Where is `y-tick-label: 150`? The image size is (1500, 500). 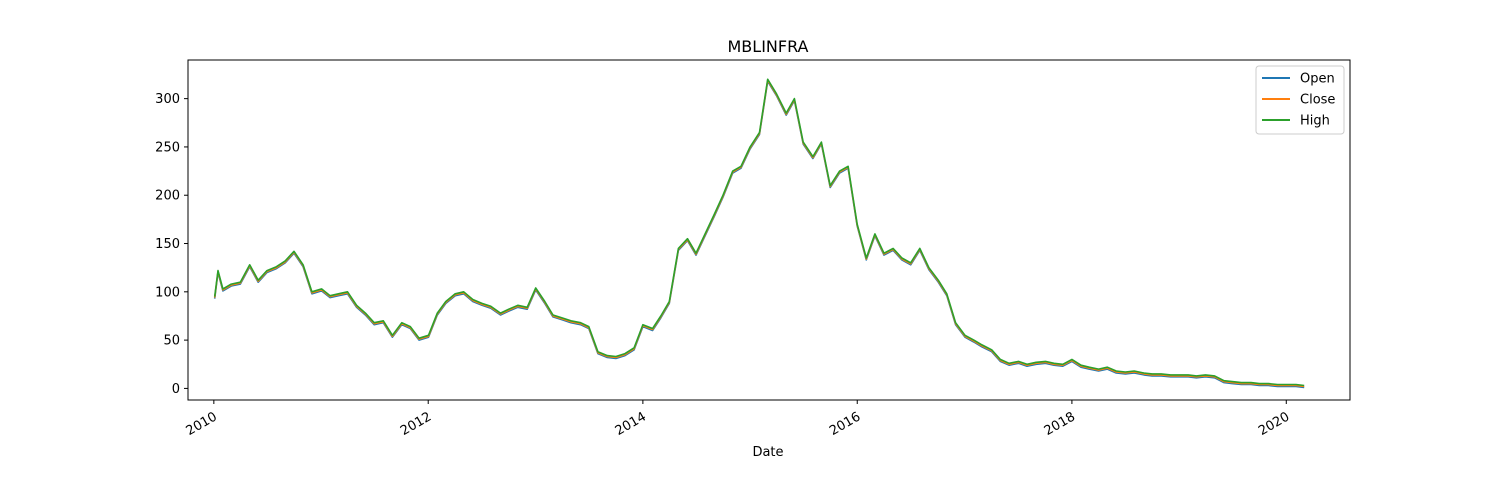 y-tick-label: 150 is located at coordinates (167, 244).